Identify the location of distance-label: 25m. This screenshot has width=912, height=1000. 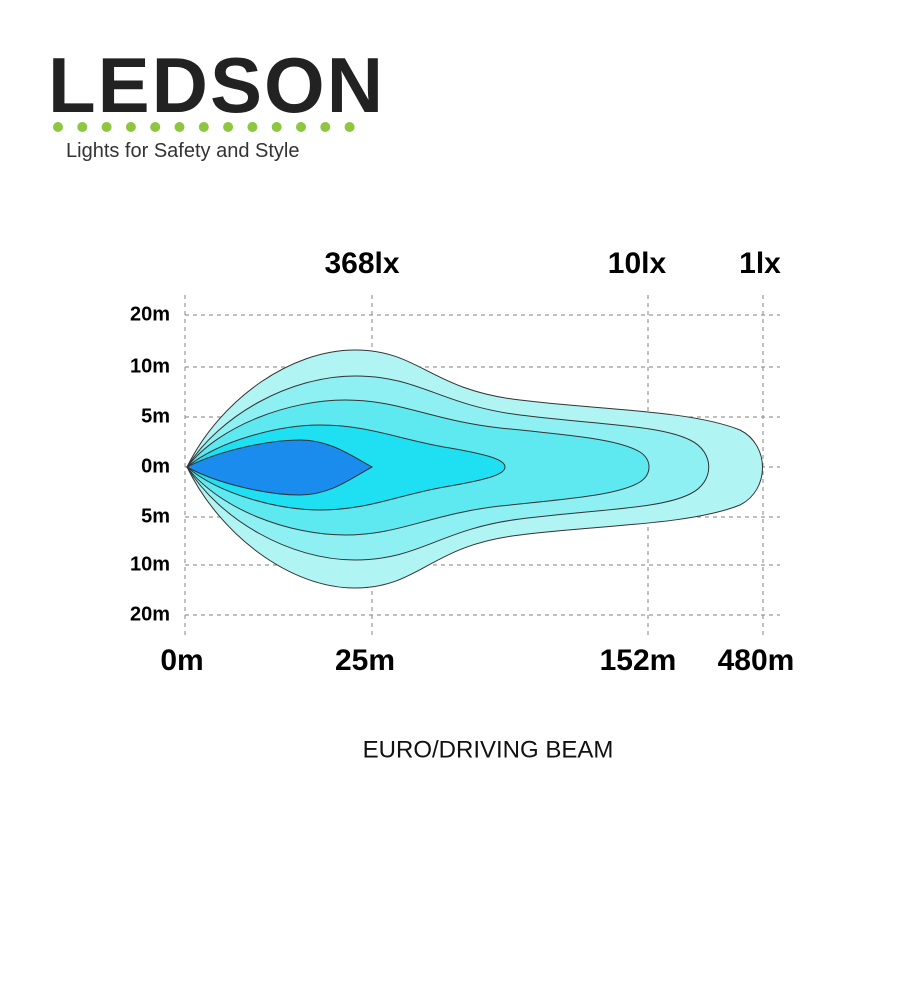
(365, 660).